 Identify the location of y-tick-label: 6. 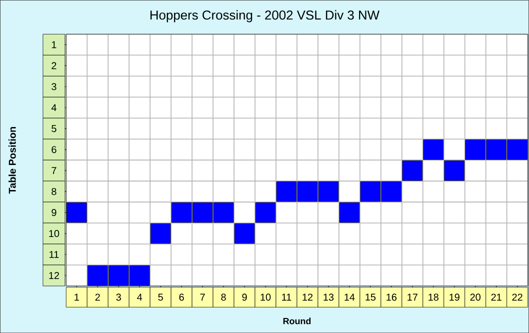
(54, 150).